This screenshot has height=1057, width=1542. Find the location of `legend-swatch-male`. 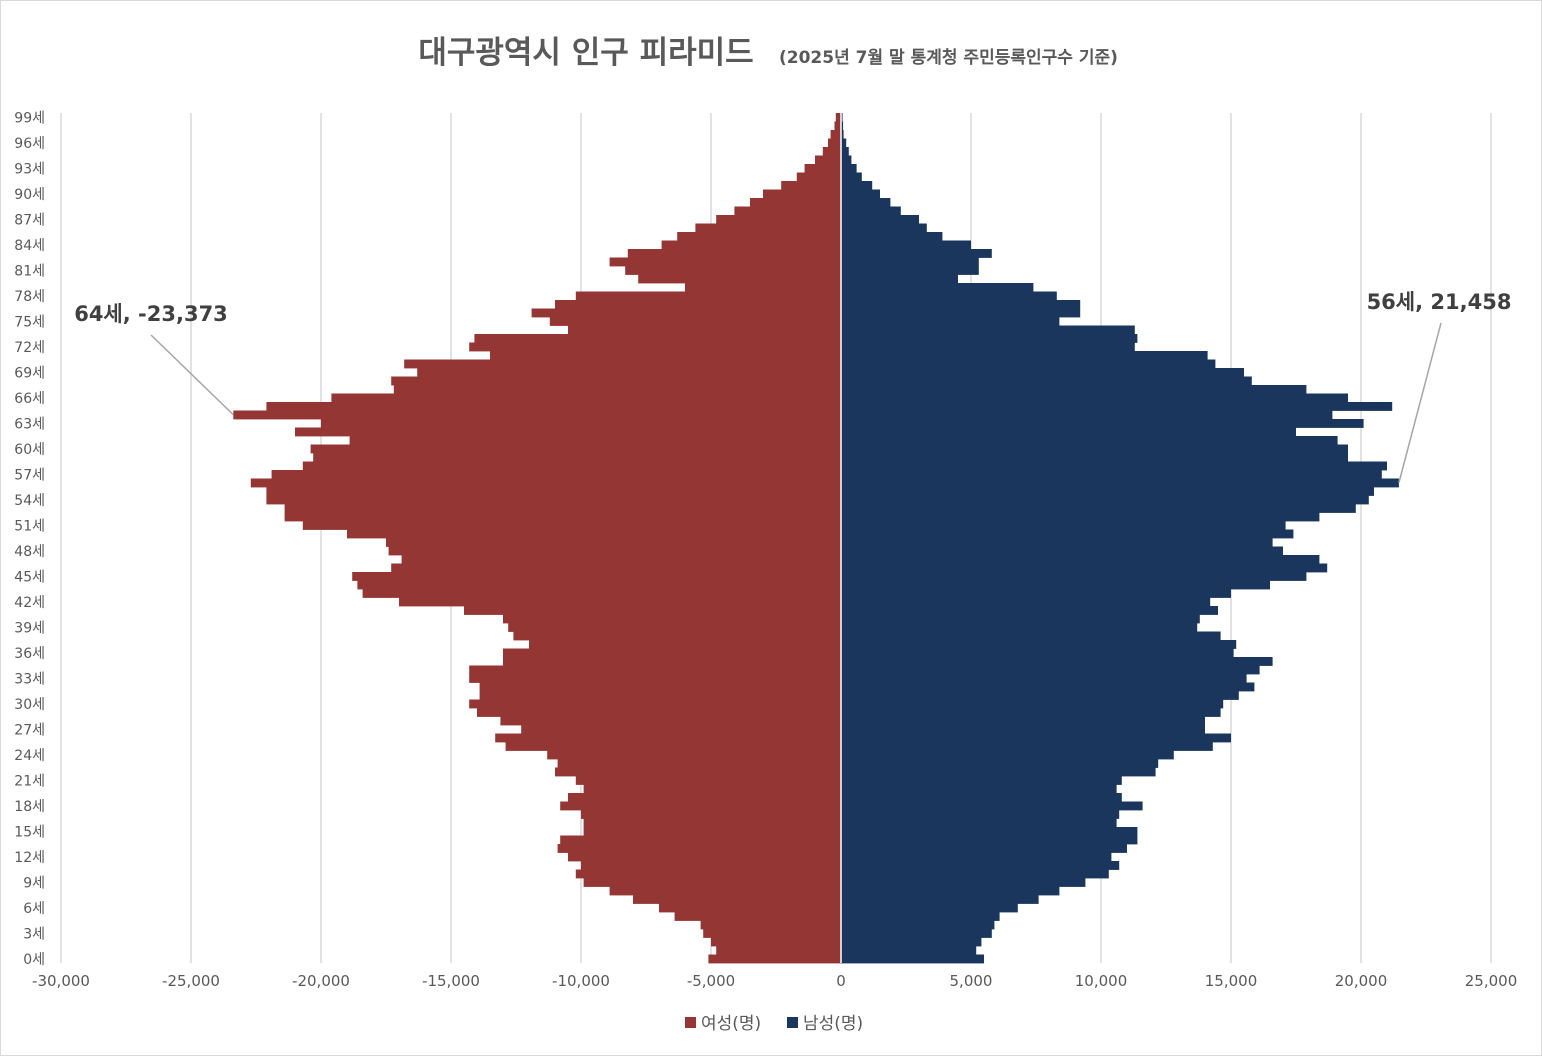

legend-swatch-male is located at coordinates (792, 1022).